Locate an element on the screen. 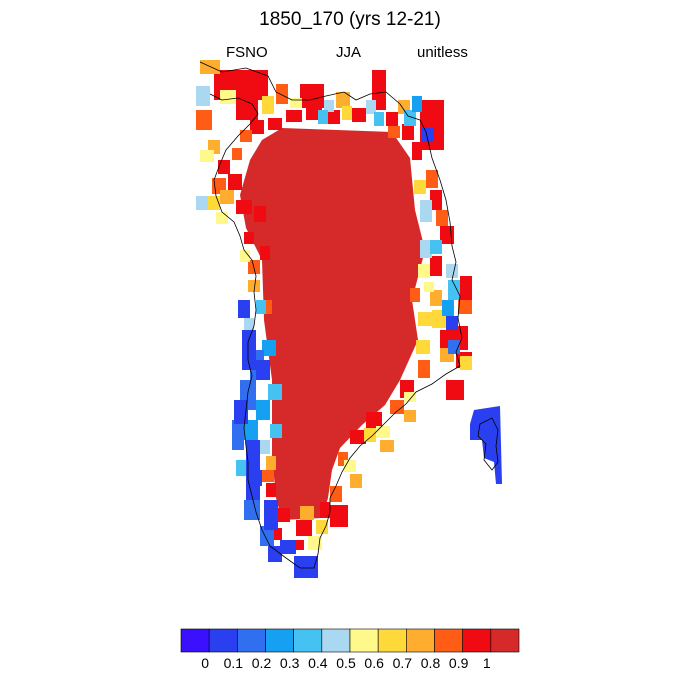 The image size is (700, 700). season-label: JJA is located at coordinates (349, 52).